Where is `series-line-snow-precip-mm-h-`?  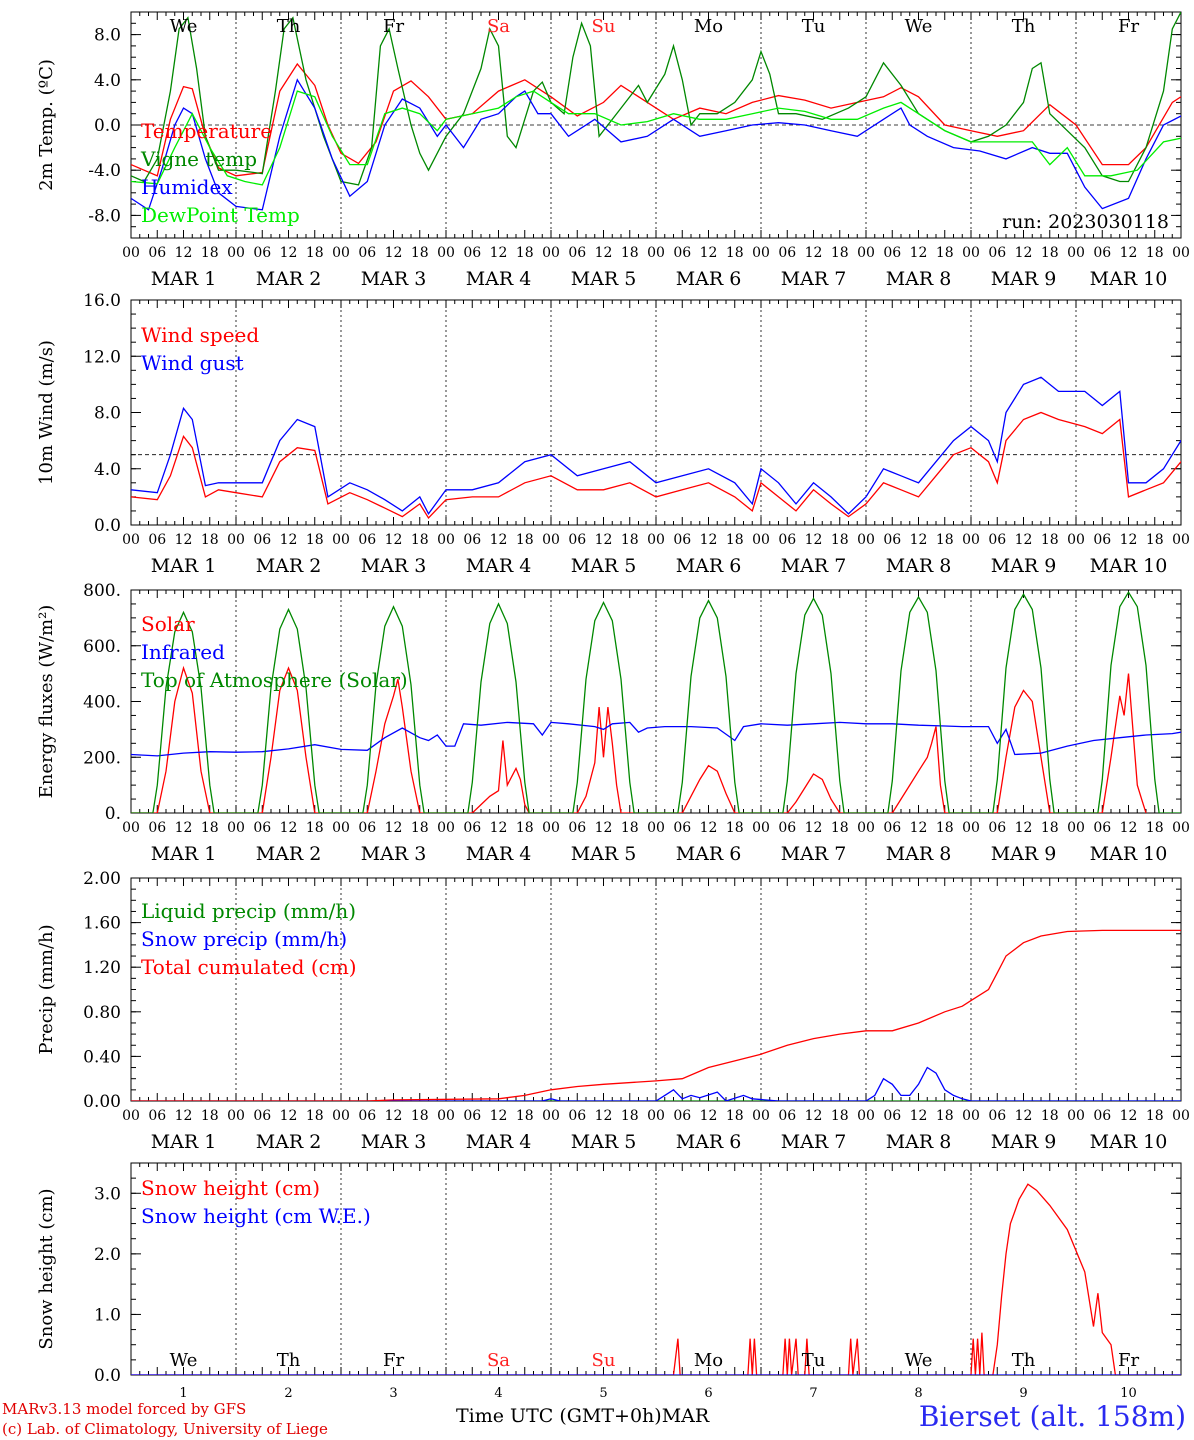 series-line-snow-precip-mm-h- is located at coordinates (656, 1083).